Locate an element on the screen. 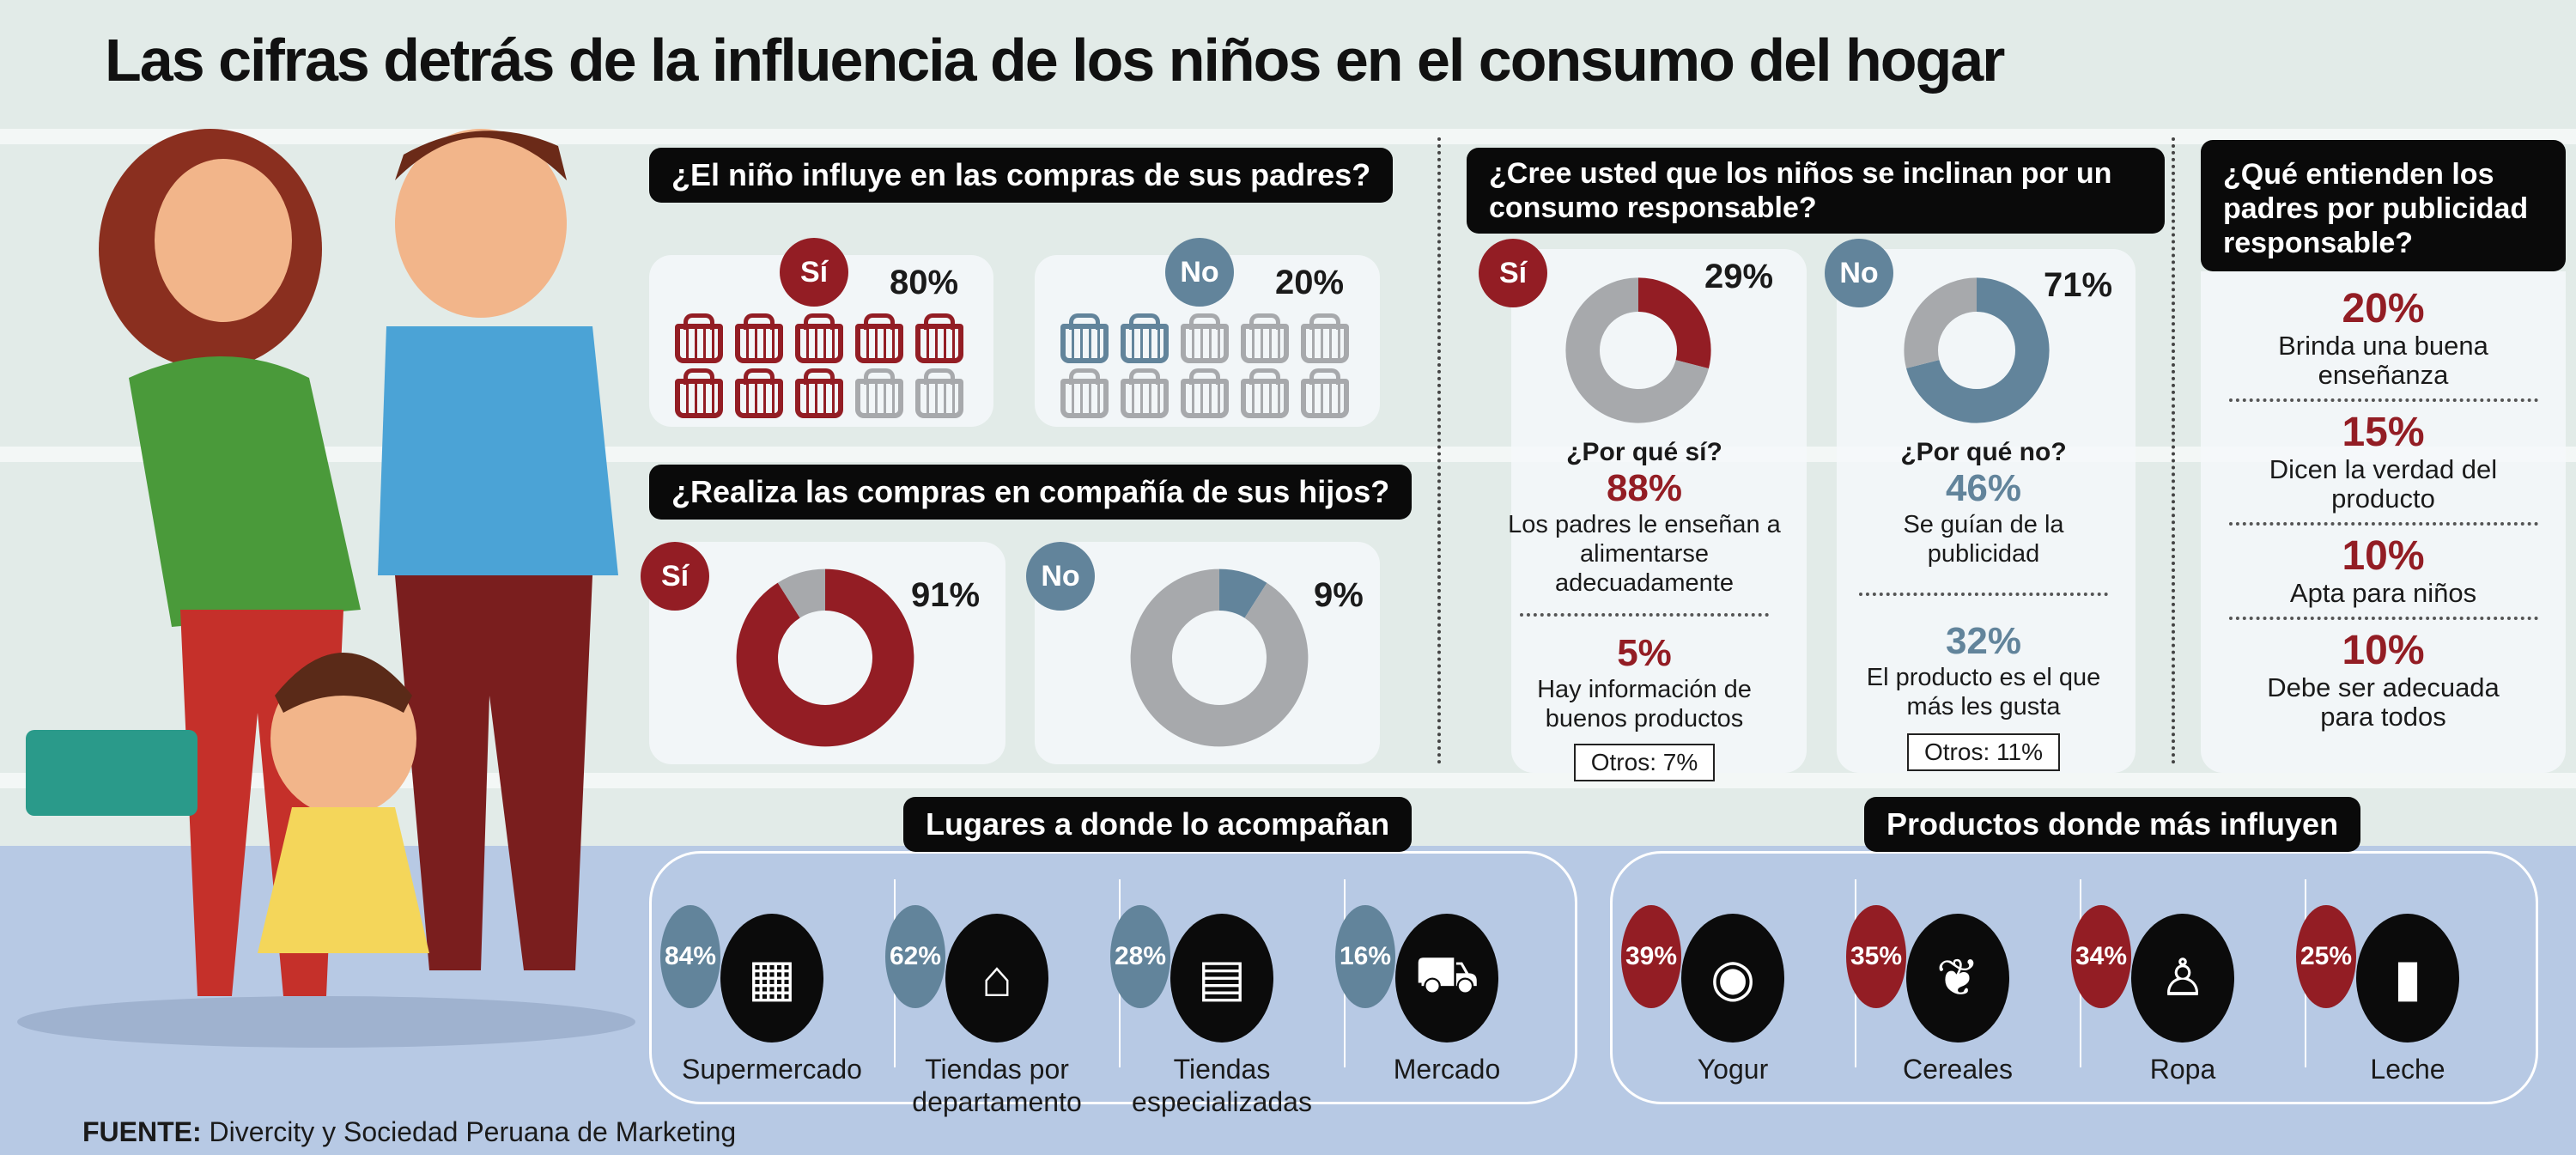 The image size is (2576, 1155). q3-no-panel is located at coordinates (1987, 511).